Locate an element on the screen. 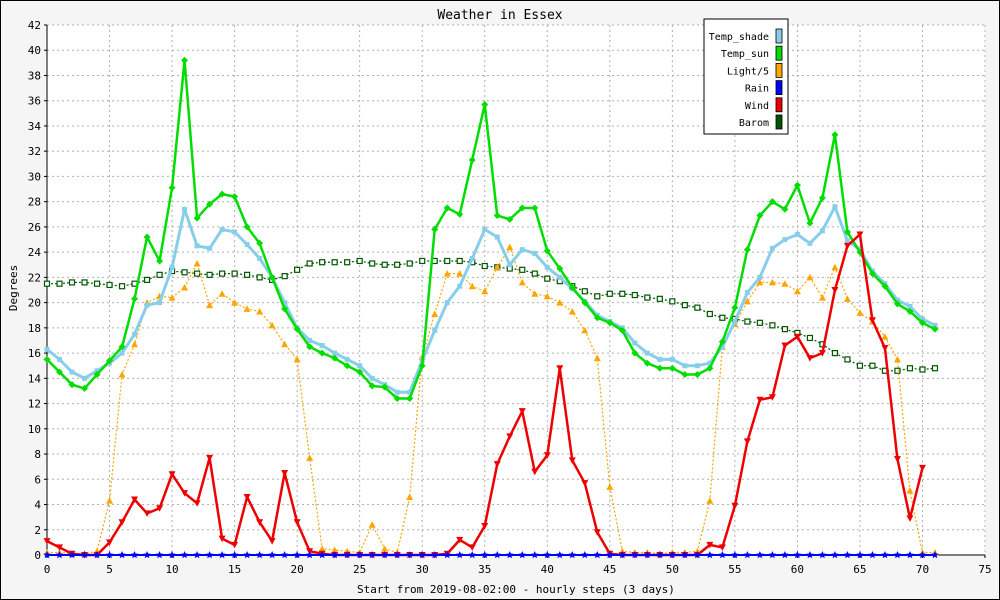 This screenshot has width=1000, height=600. y-tick-label: 32 is located at coordinates (34, 151).